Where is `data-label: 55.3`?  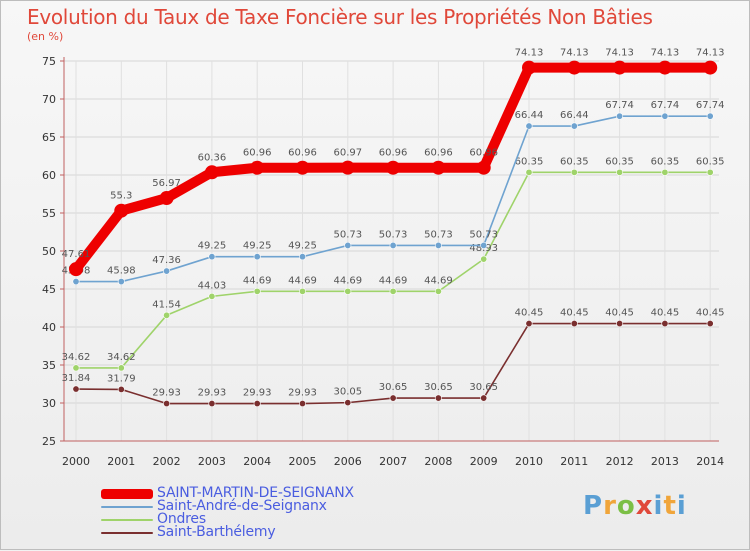
data-label: 55.3 is located at coordinates (121, 196).